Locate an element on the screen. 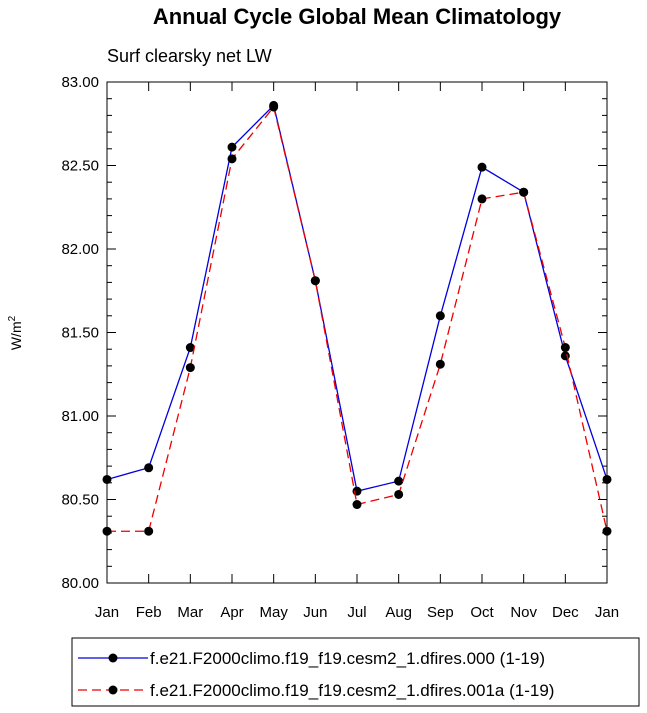 This screenshot has width=647, height=713. y-tick-label: 81.00 is located at coordinates (80, 416).